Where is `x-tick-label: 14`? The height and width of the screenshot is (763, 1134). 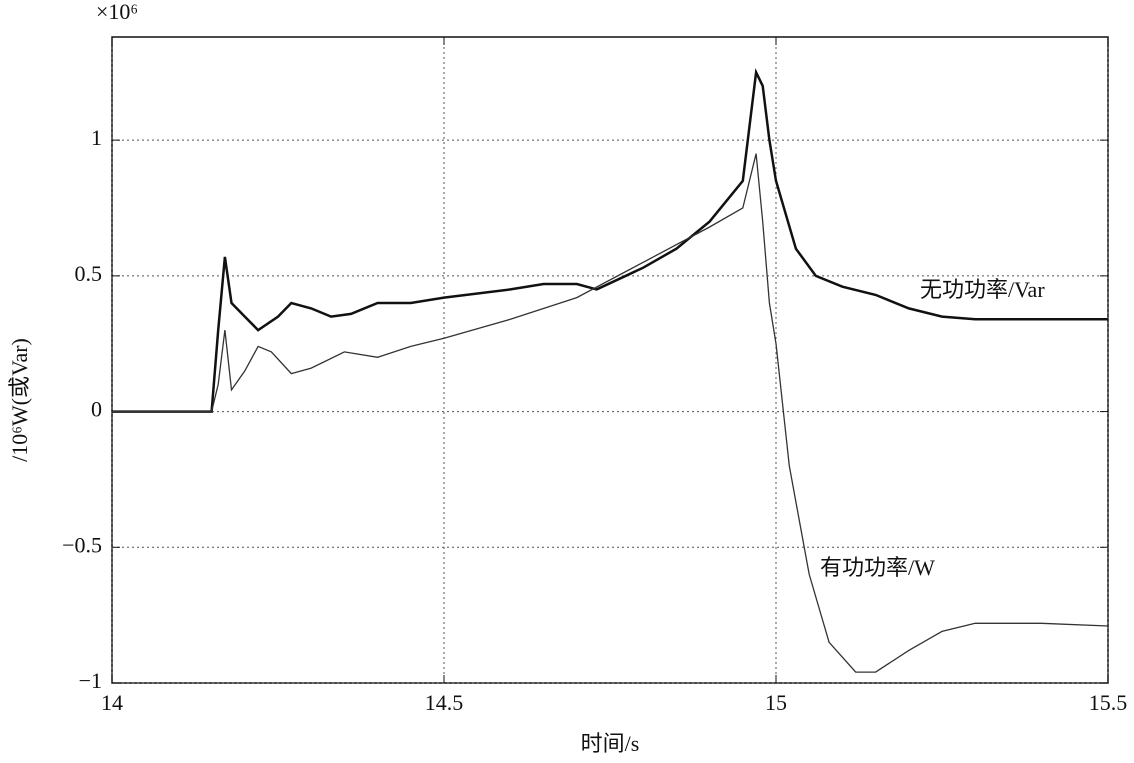 x-tick-label: 14 is located at coordinates (112, 702).